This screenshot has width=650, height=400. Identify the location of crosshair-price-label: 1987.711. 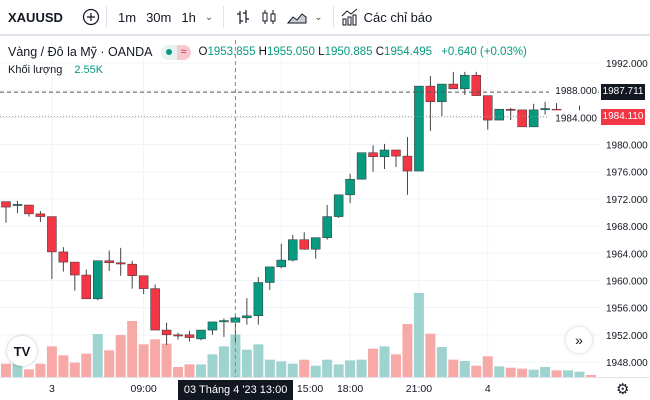
(623, 92).